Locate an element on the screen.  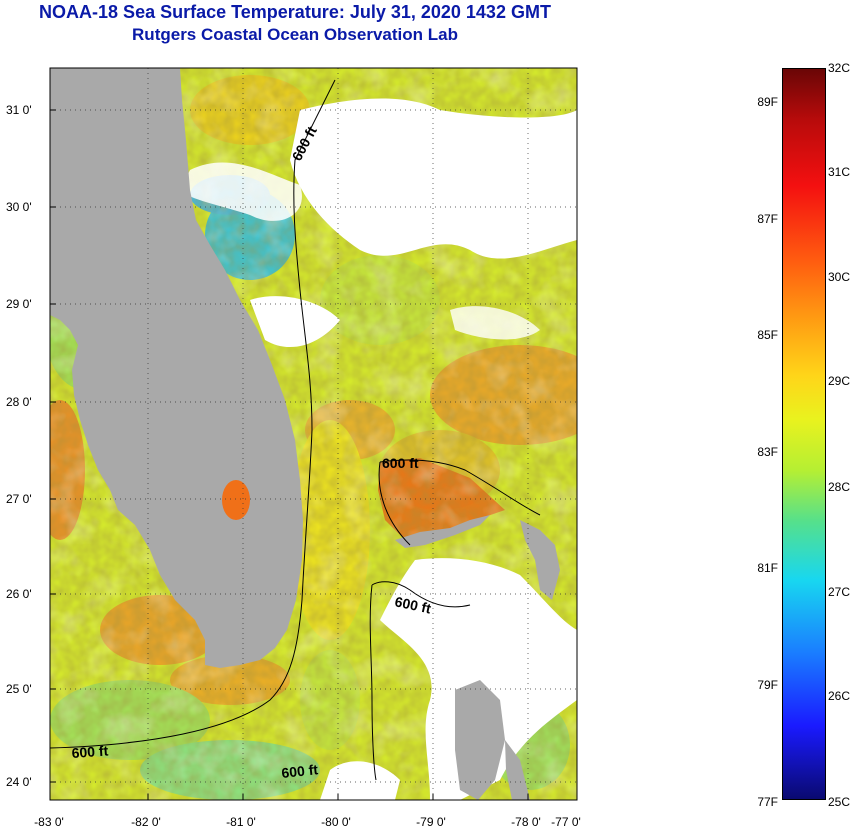
colorbar-label-fahrenheit: 81F is located at coordinates (767, 568).